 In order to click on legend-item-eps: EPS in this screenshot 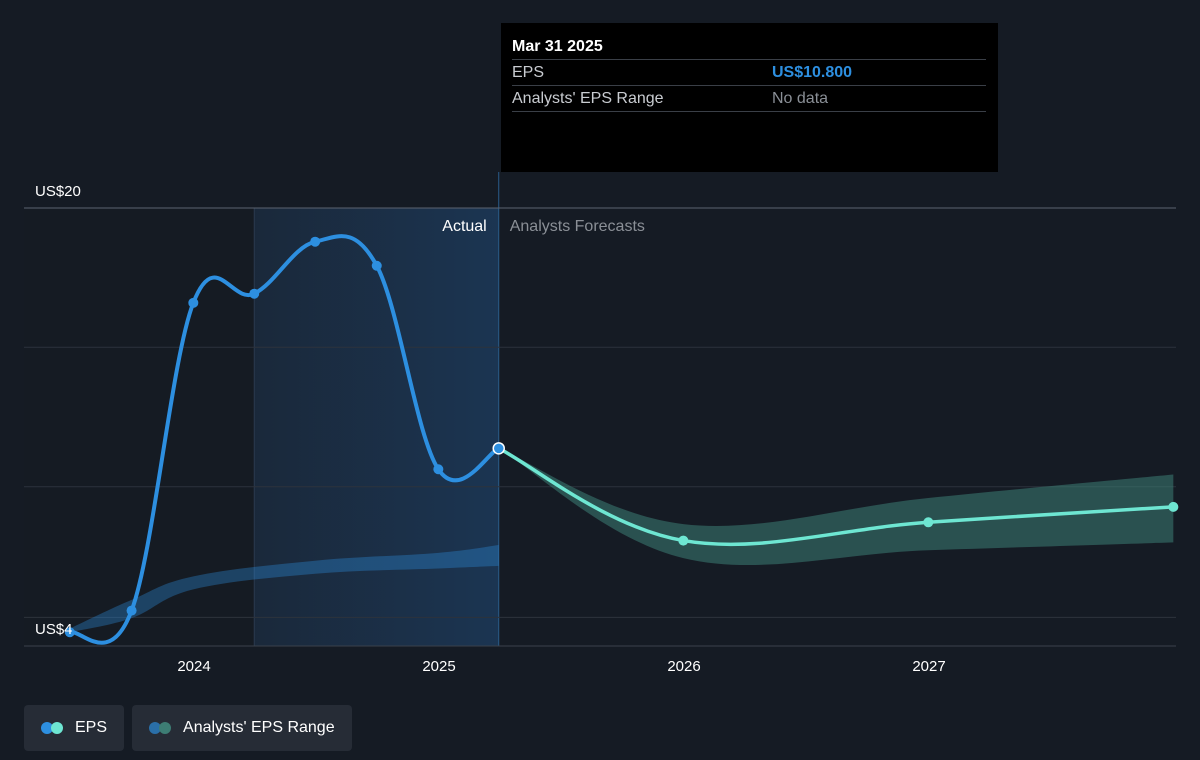, I will do `click(74, 728)`.